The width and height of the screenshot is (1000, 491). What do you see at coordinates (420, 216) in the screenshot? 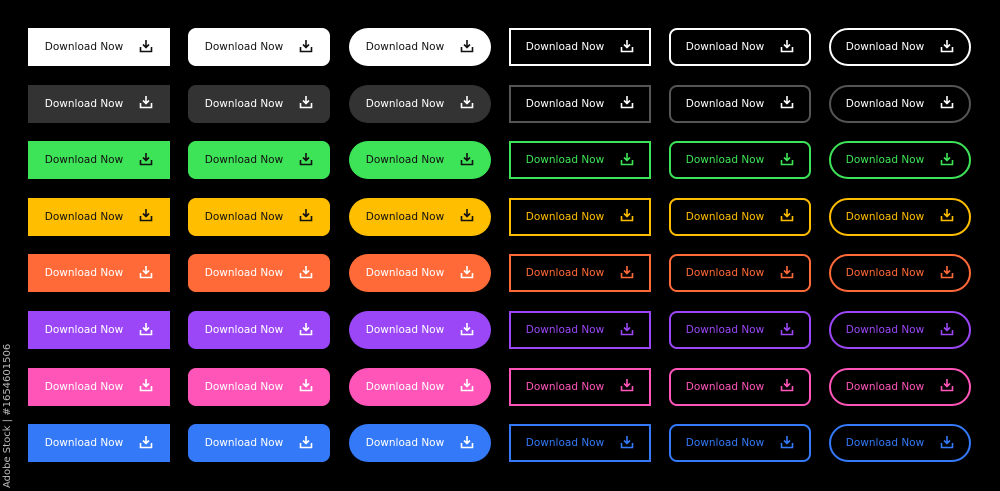
I see `download-button-yellow-filled-pill: Download Now` at bounding box center [420, 216].